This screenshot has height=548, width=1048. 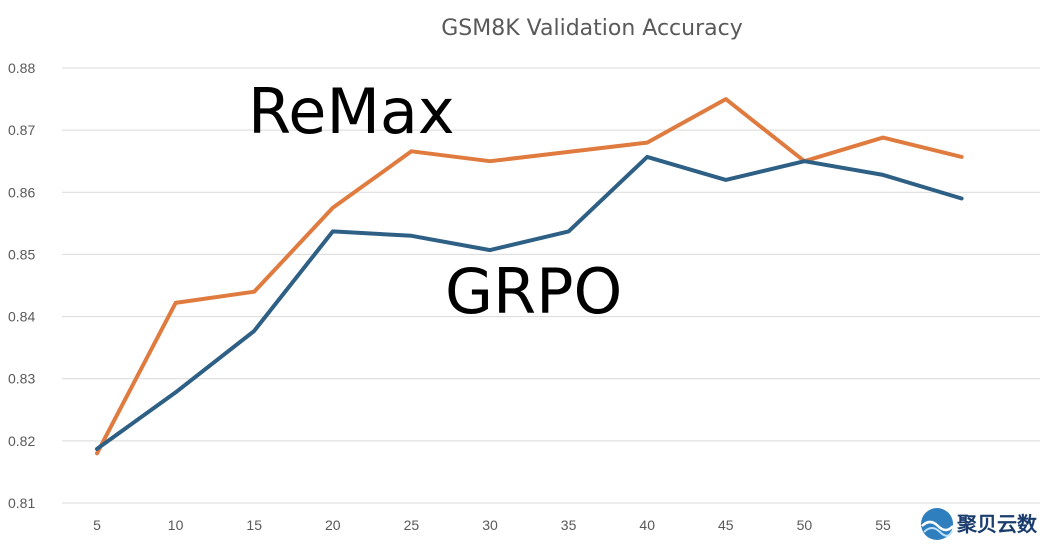 What do you see at coordinates (937, 524) in the screenshot?
I see `watermark-logo-icon` at bounding box center [937, 524].